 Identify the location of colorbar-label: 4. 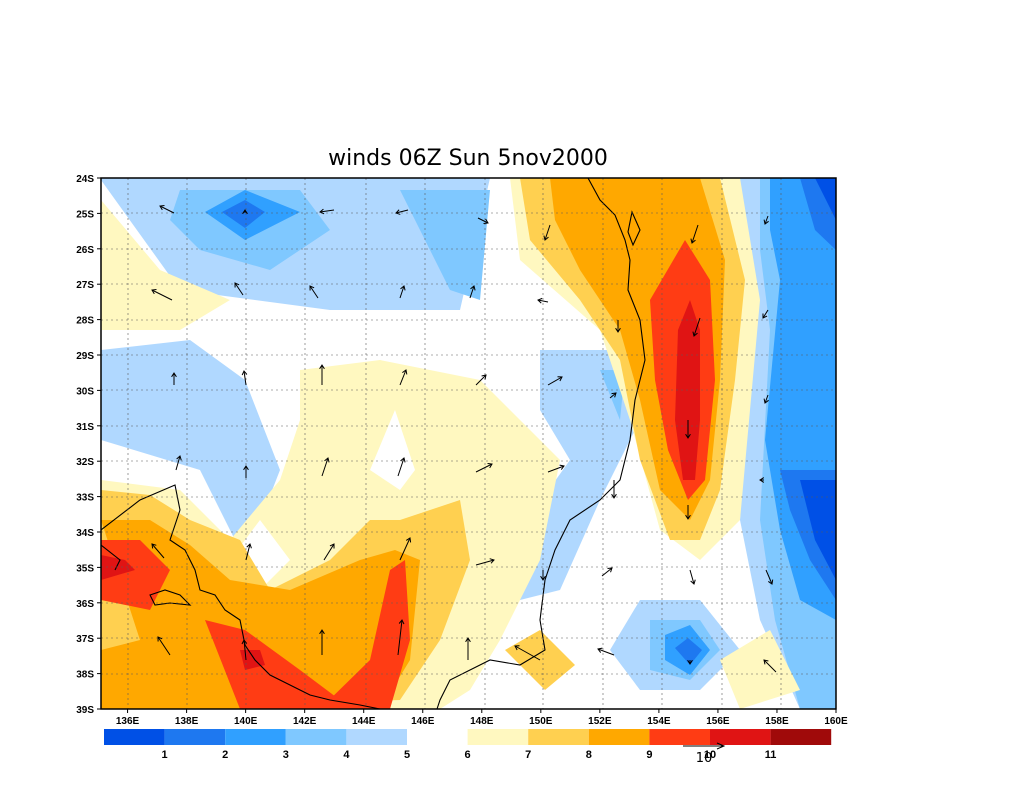
(346, 755).